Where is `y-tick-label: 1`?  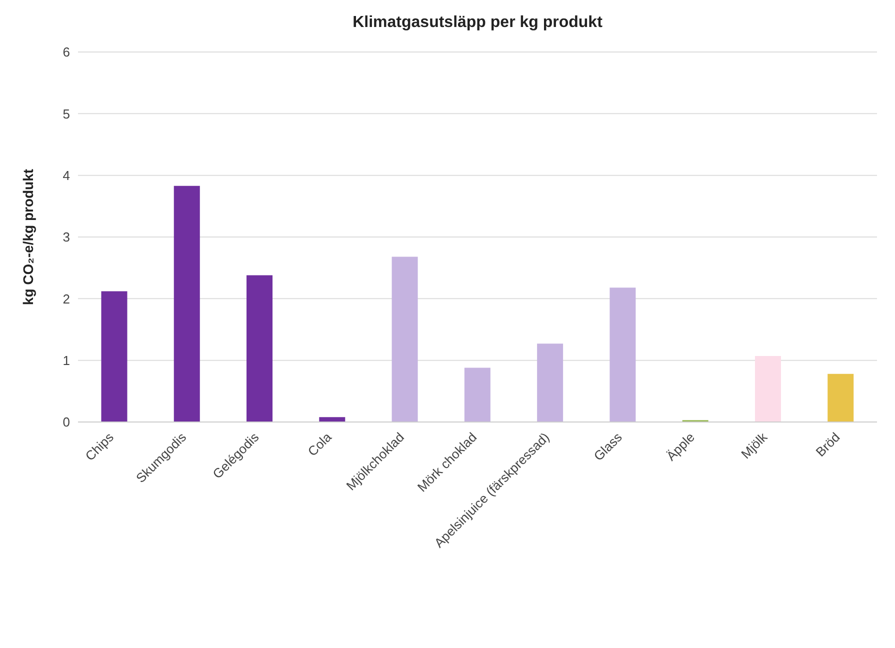 y-tick-label: 1 is located at coordinates (66, 360).